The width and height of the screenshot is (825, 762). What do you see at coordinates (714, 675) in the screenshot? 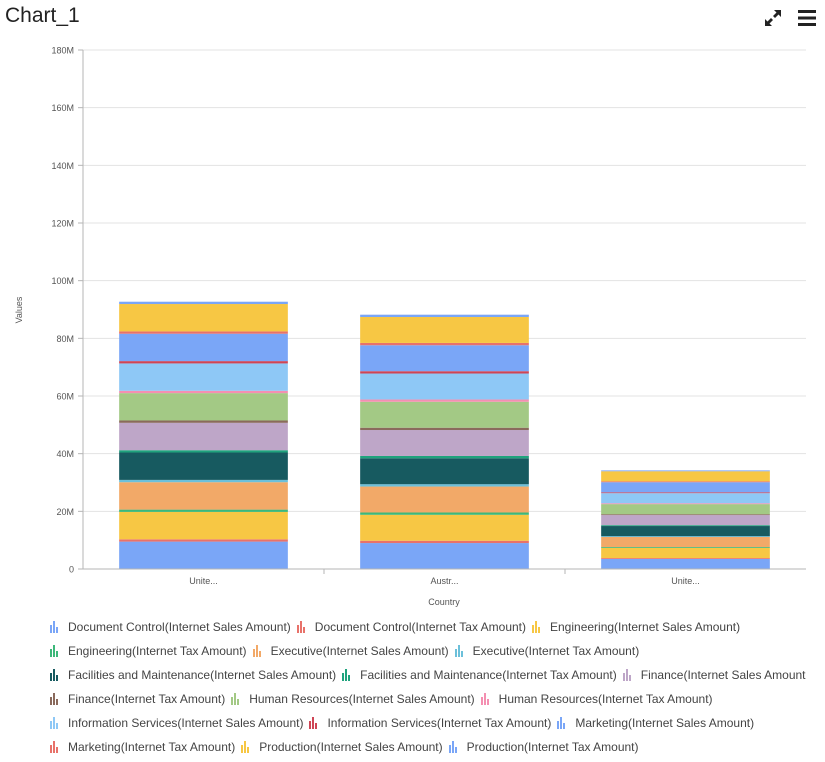
I see `legend-item: Finance(Internet Sales Amount` at bounding box center [714, 675].